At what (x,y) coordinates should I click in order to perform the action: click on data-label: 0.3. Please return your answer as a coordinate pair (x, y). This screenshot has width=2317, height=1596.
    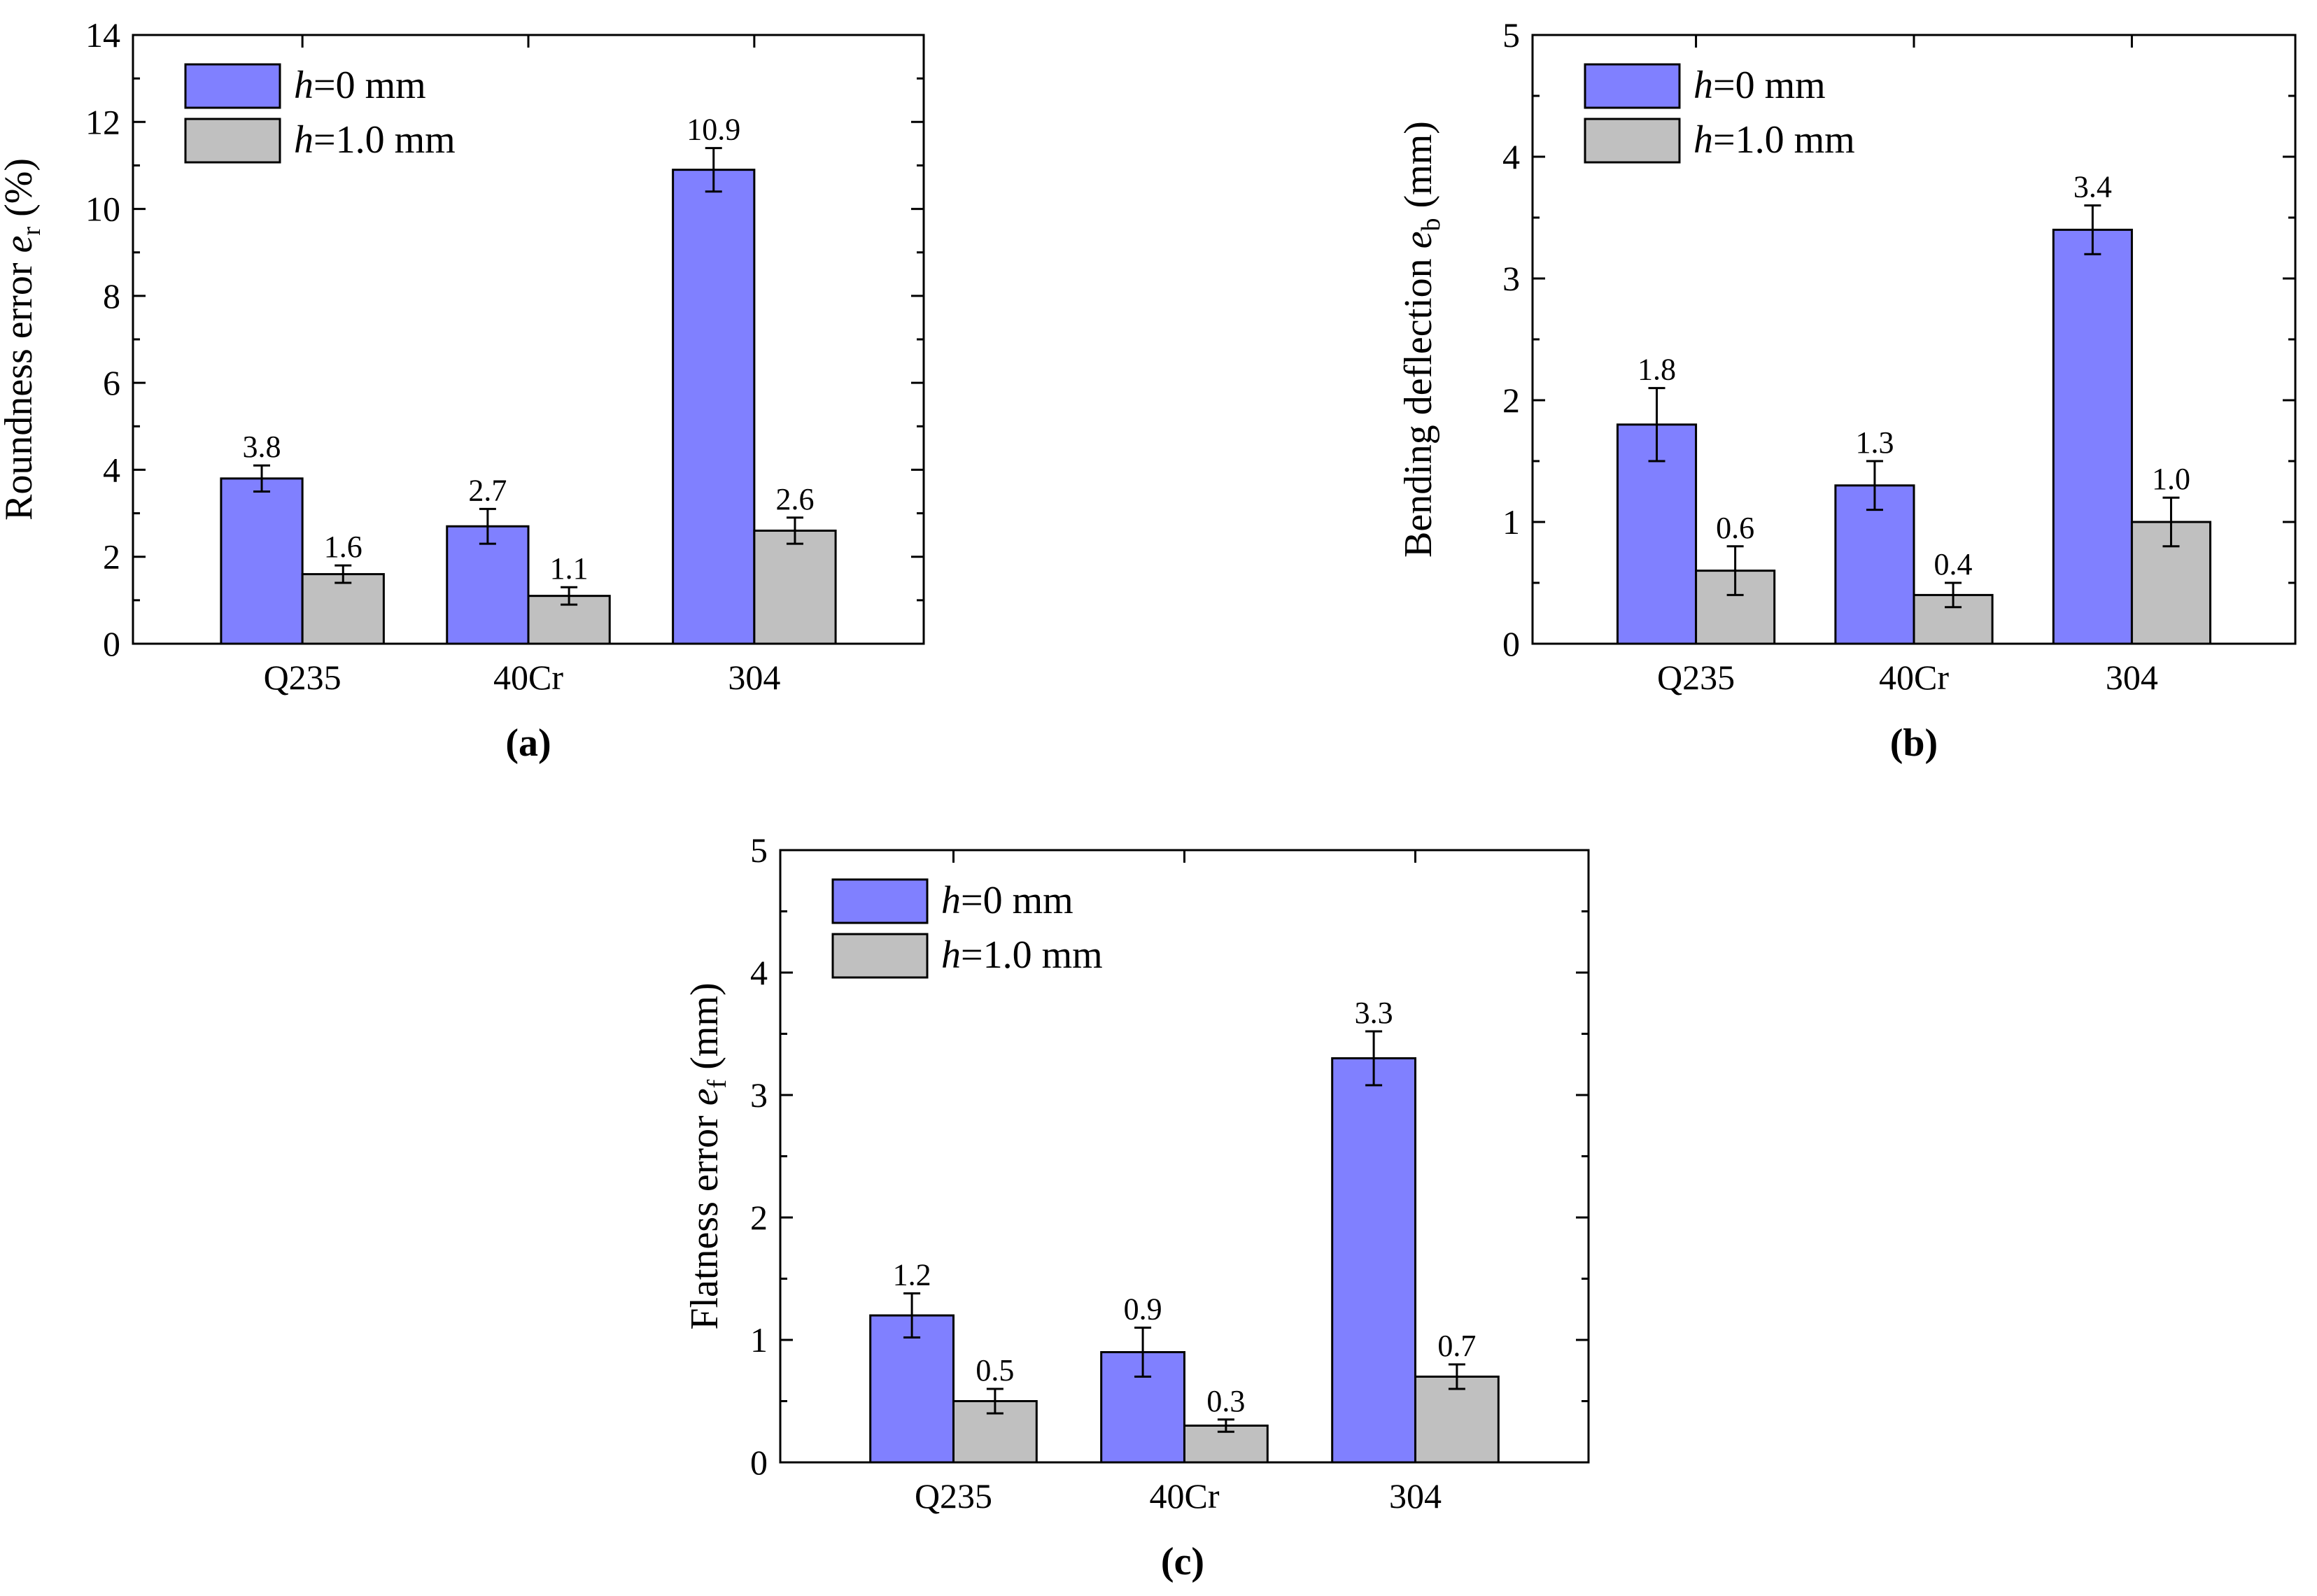
    Looking at the image, I should click on (1225, 1401).